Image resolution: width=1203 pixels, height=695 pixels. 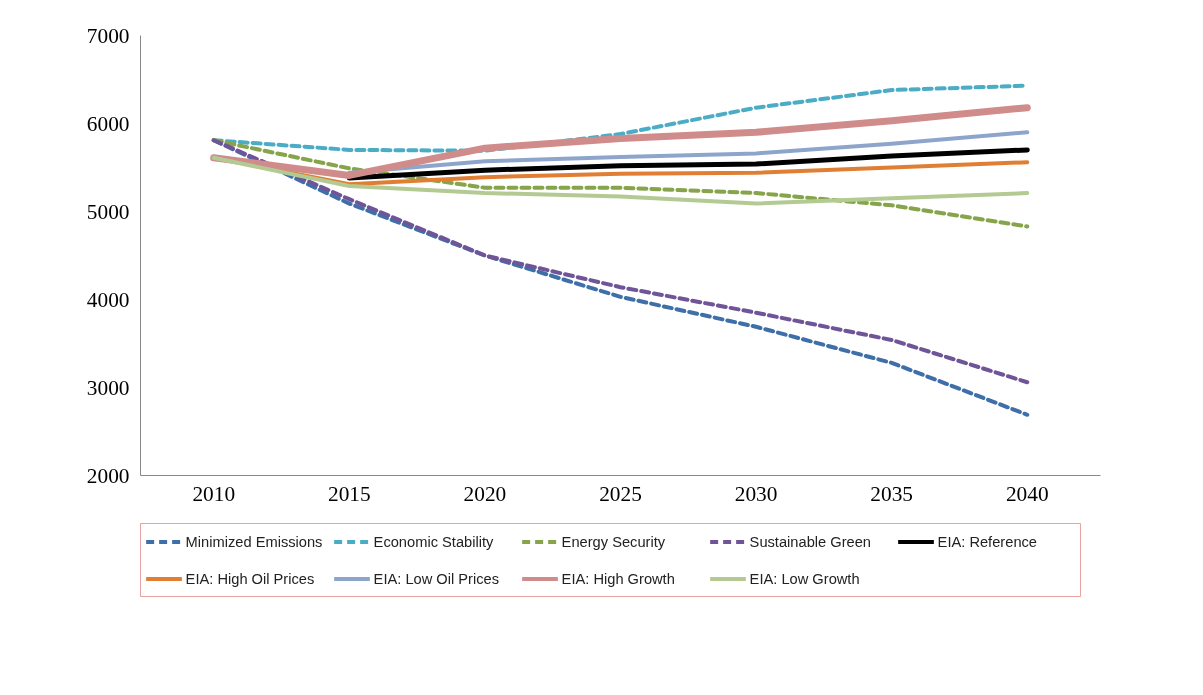 What do you see at coordinates (250, 579) in the screenshot?
I see `legend-label: EIA: High Oil Prices` at bounding box center [250, 579].